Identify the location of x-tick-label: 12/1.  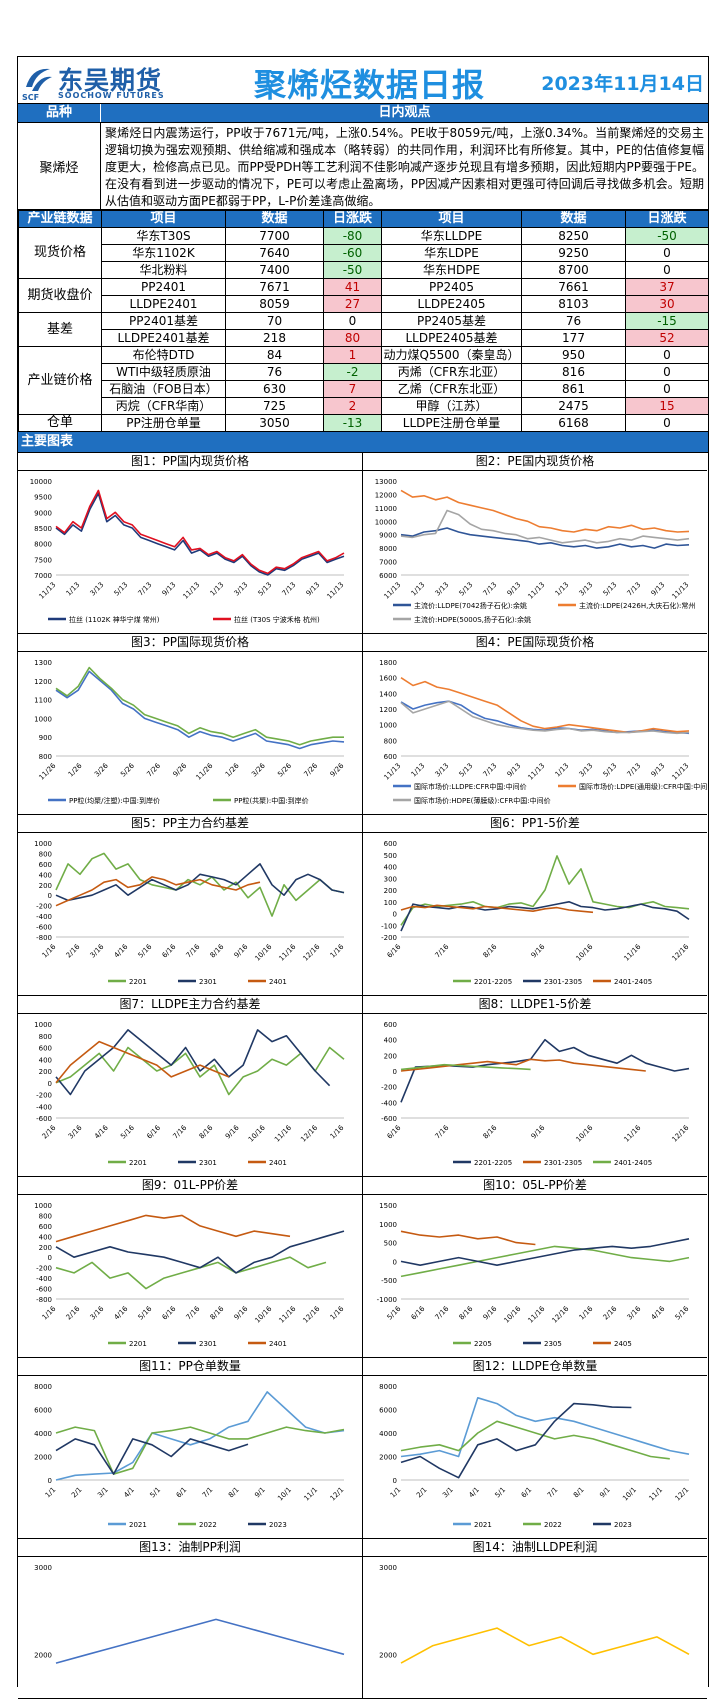
(682, 1494).